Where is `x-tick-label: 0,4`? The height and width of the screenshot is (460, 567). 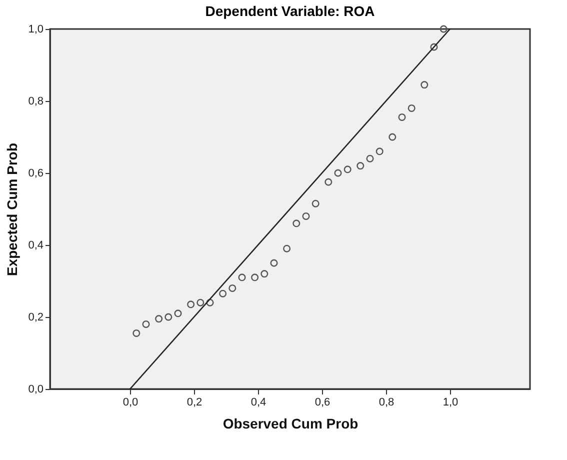 x-tick-label: 0,4 is located at coordinates (258, 402).